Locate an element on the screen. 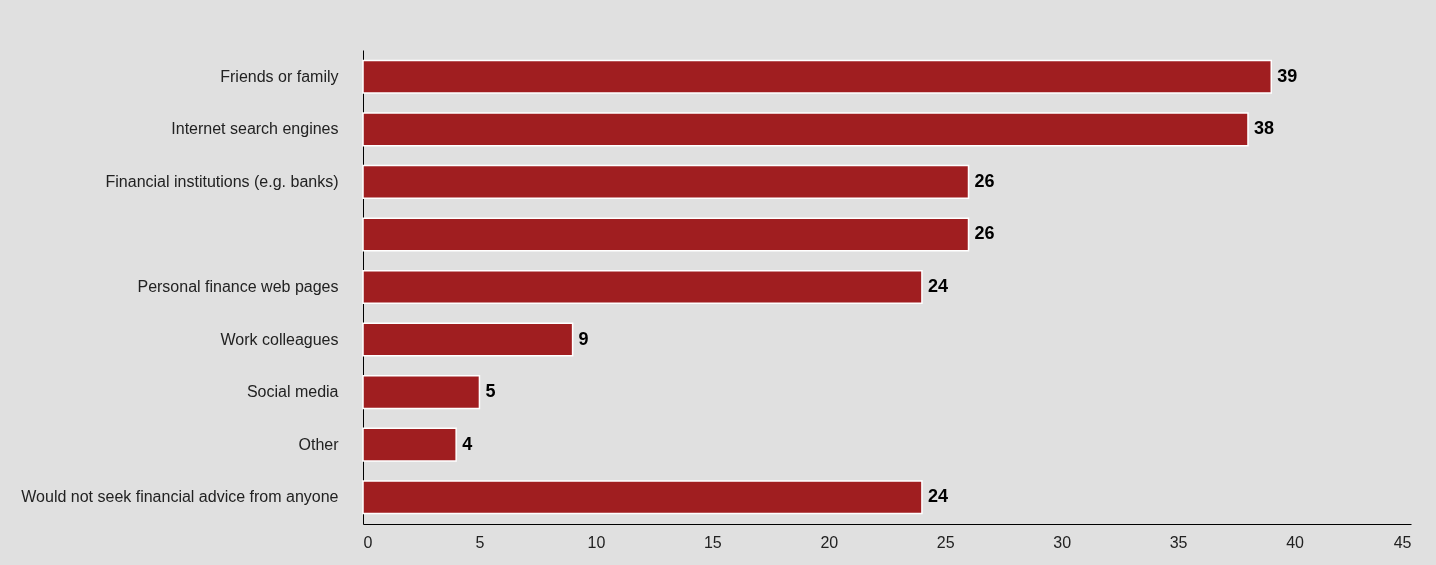 This screenshot has width=1436, height=565. x-tick-label: 30 is located at coordinates (1062, 542).